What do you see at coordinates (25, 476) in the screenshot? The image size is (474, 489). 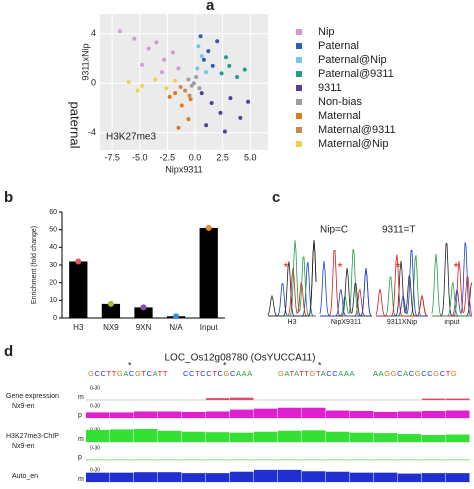 I see `group-label: Auto_en` at bounding box center [25, 476].